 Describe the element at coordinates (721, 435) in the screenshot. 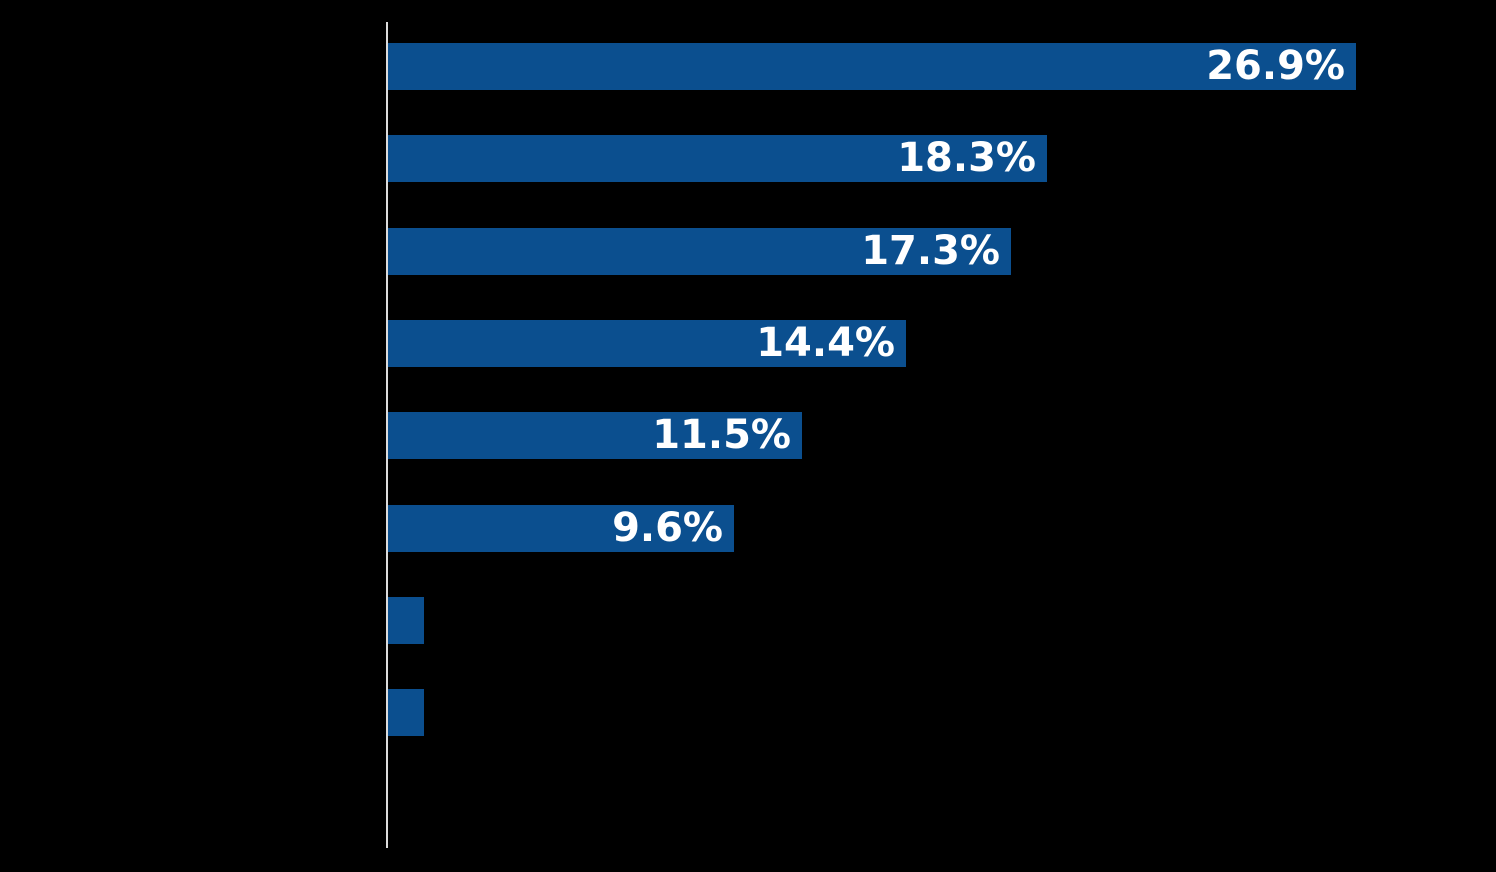

I see `bar-value-label: 11.5%` at that location.